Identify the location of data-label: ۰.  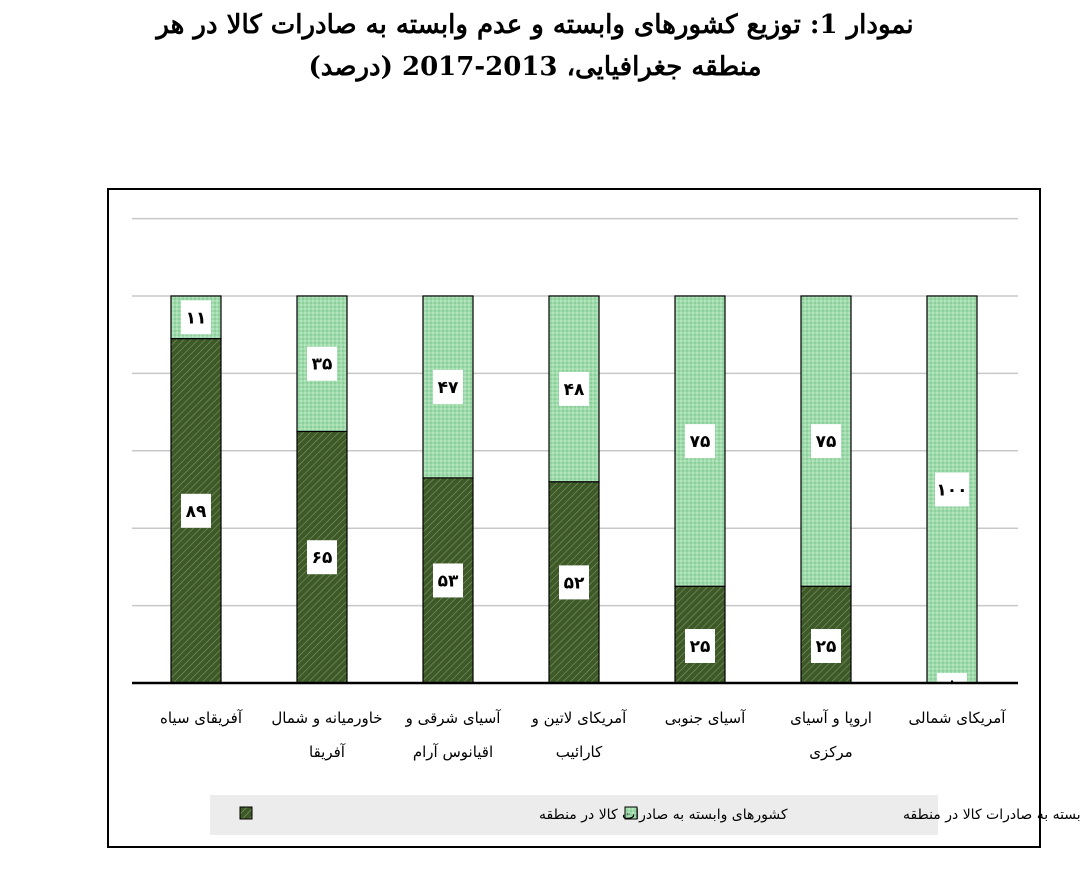
(951, 681).